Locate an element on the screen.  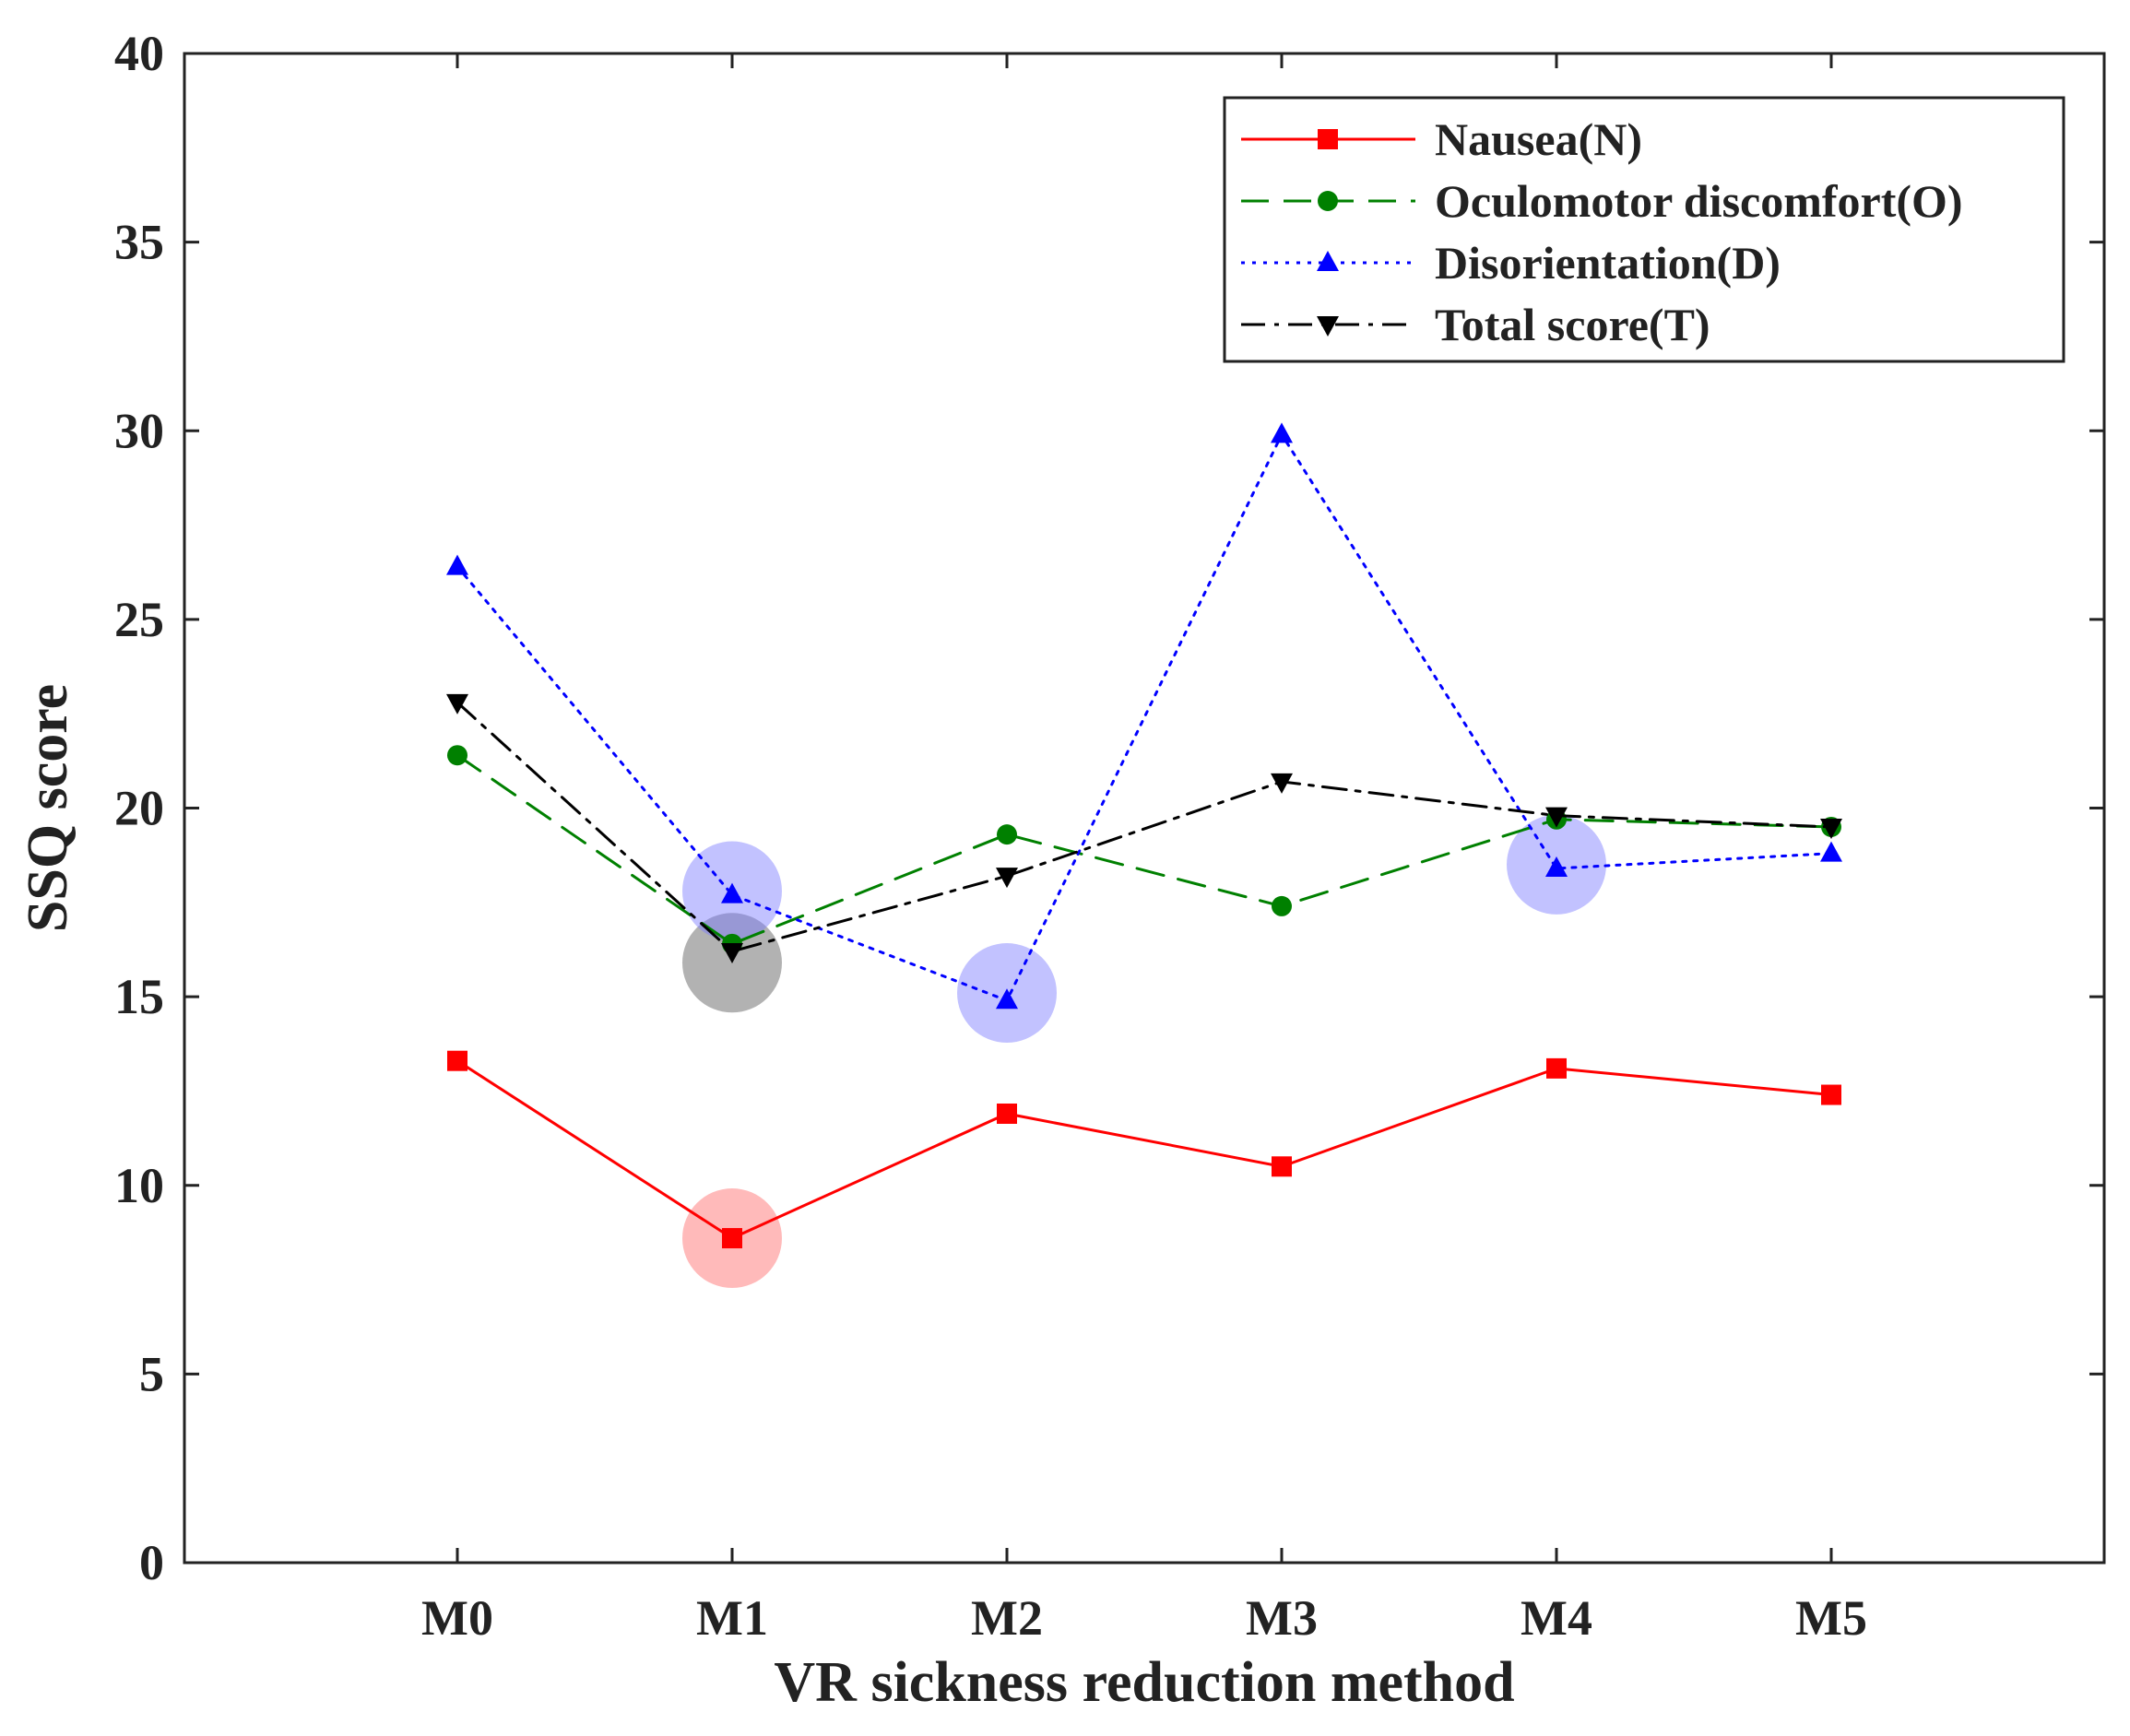
series-nausea is located at coordinates (1144, 1149).